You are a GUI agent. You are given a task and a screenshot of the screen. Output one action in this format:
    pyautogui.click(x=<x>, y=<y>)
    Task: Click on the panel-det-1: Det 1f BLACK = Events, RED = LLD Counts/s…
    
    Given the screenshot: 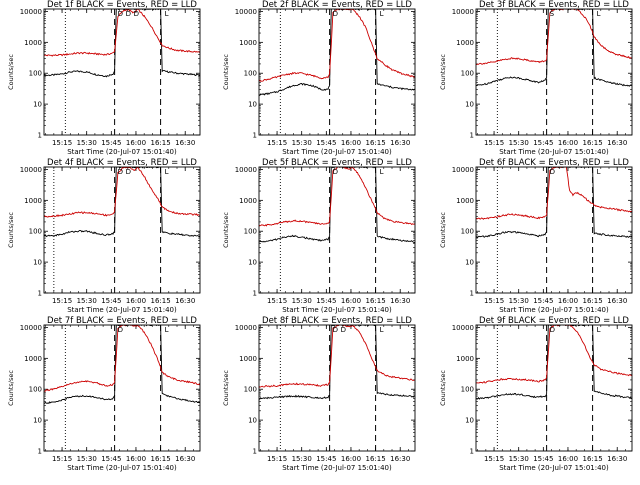 What is the action you would take?
    pyautogui.click(x=104, y=78)
    